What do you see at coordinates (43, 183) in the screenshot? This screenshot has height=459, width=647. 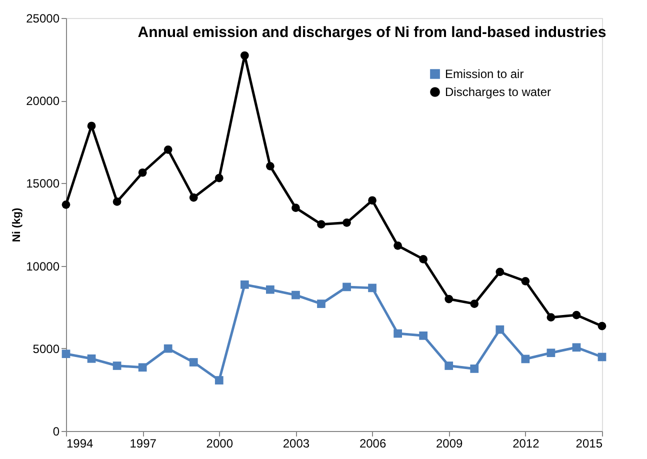 I see `y-tick-label: 15000` at bounding box center [43, 183].